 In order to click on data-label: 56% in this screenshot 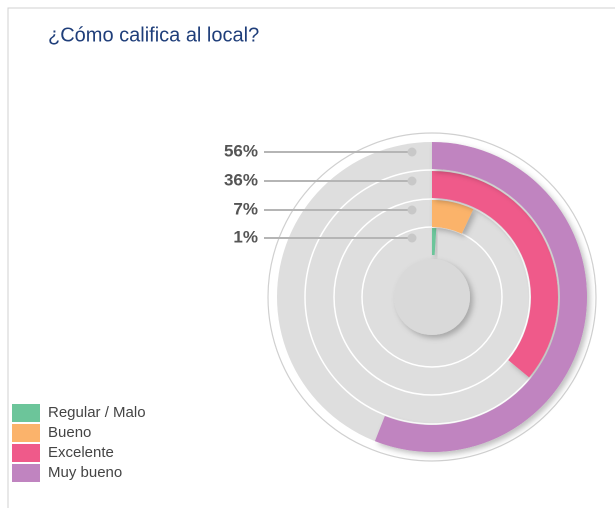, I will do `click(241, 150)`.